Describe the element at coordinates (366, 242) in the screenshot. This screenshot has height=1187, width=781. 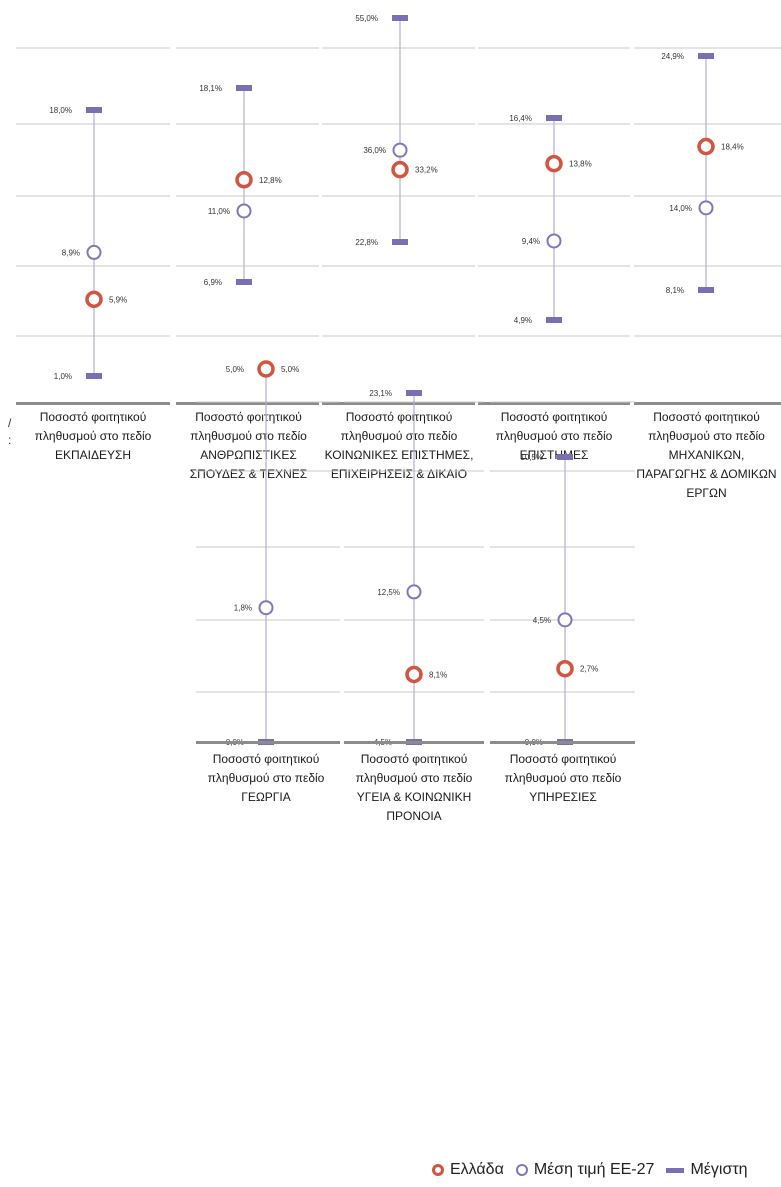
I see `min-value-label: 22,8%` at that location.